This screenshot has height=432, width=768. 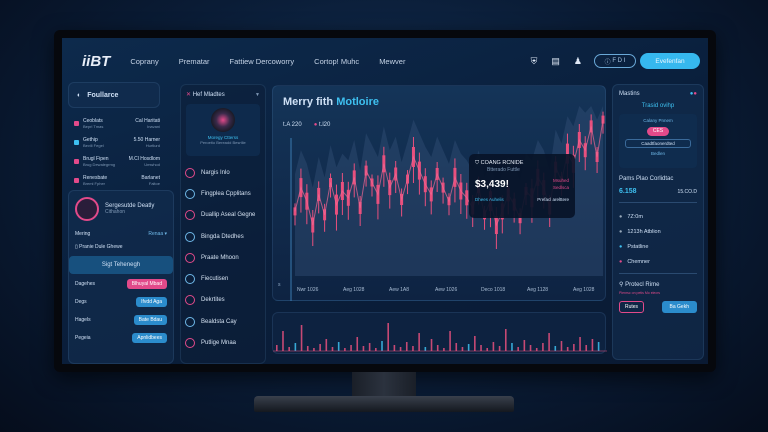 What do you see at coordinates (225, 193) in the screenshot?
I see `menu-item: Fingplea Cpplitans` at bounding box center [225, 193].